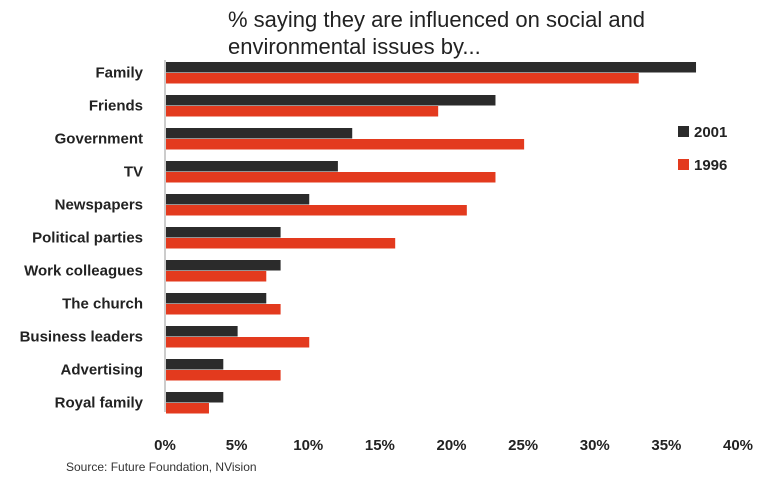 The width and height of the screenshot is (757, 479). What do you see at coordinates (216, 298) in the screenshot?
I see `bar-the-church-2001` at bounding box center [216, 298].